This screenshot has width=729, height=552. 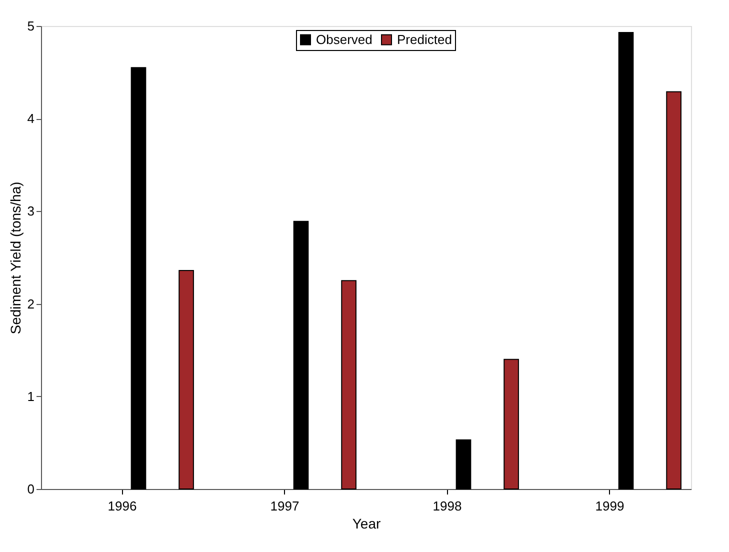 I want to click on x-tick-label: 1997, so click(x=285, y=506).